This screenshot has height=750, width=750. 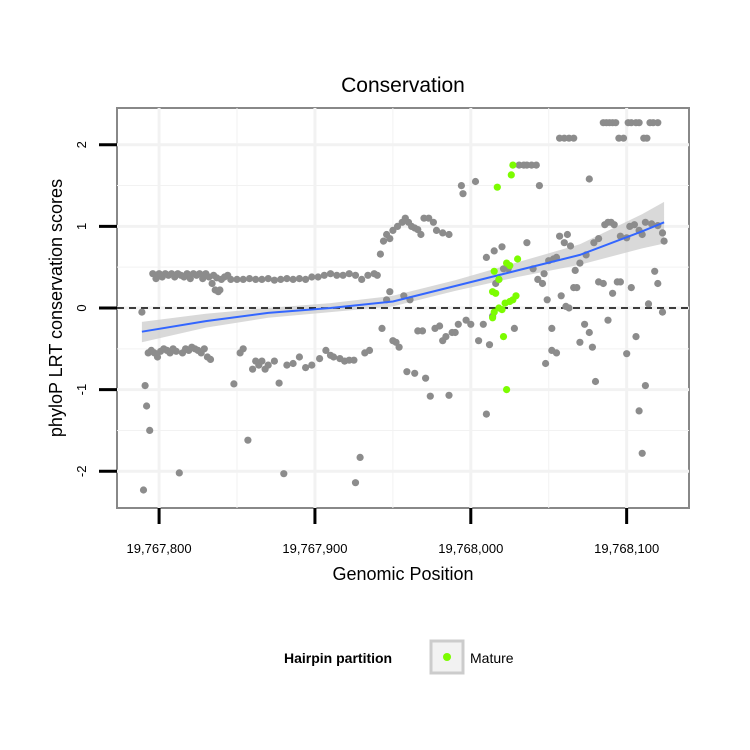 I want to click on legend: Hairpin partition Mature, so click(x=399, y=657).